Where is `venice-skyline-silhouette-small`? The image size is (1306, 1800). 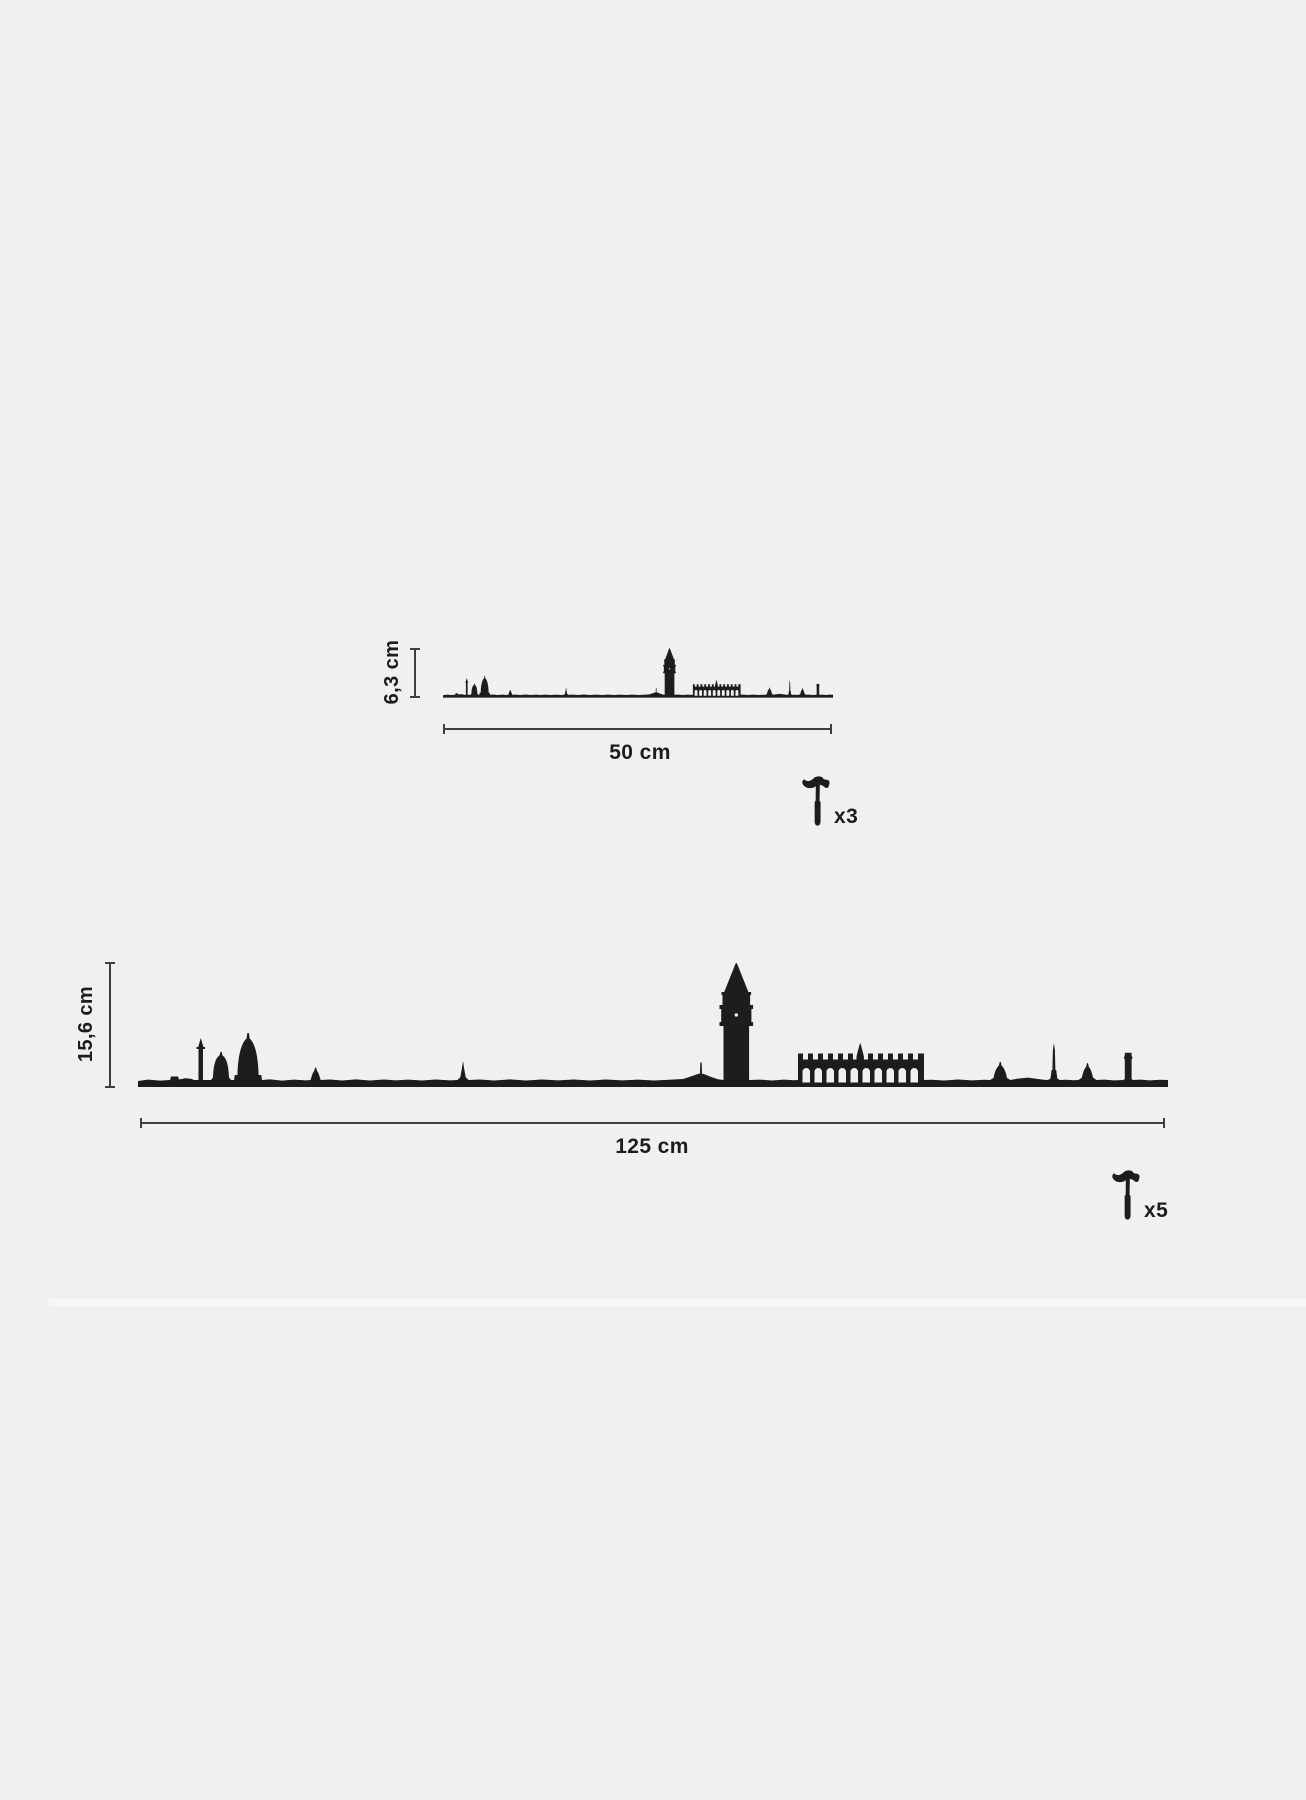
venice-skyline-silhouette-small is located at coordinates (638, 673).